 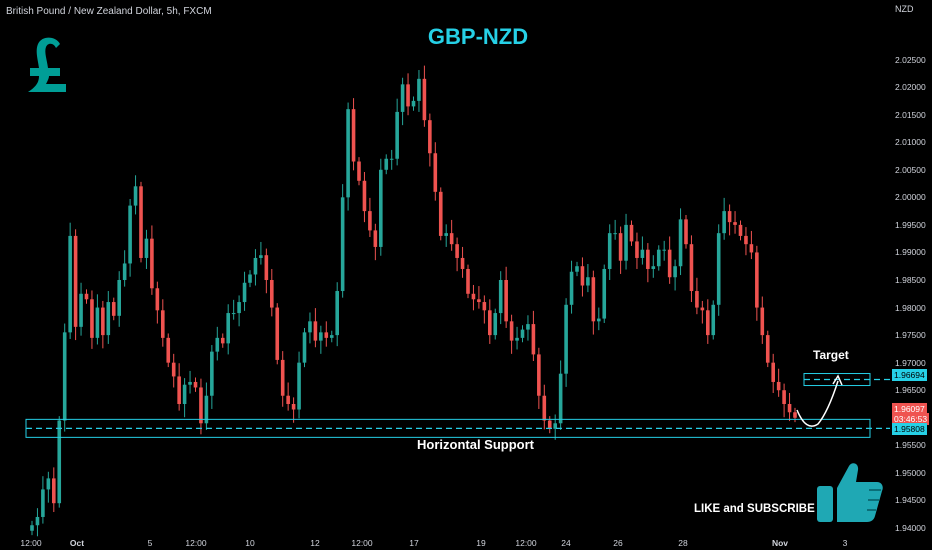 What do you see at coordinates (566, 543) in the screenshot?
I see `x-tick-label: 24` at bounding box center [566, 543].